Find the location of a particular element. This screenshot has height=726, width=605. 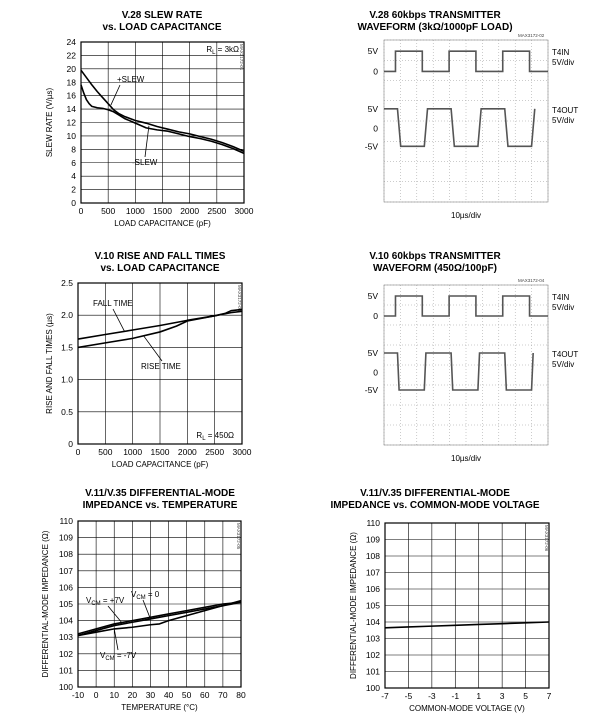

y-tick-label: 18 is located at coordinates (72, 82).